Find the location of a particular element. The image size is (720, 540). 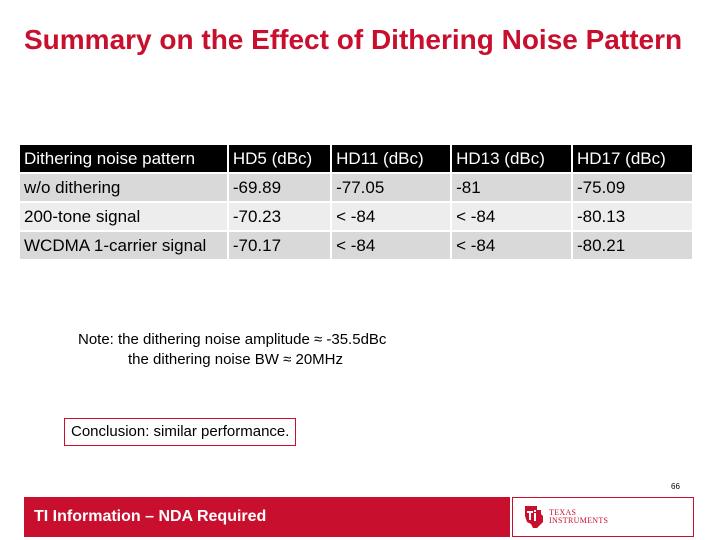

table-cell: -80.21 is located at coordinates (632, 245).